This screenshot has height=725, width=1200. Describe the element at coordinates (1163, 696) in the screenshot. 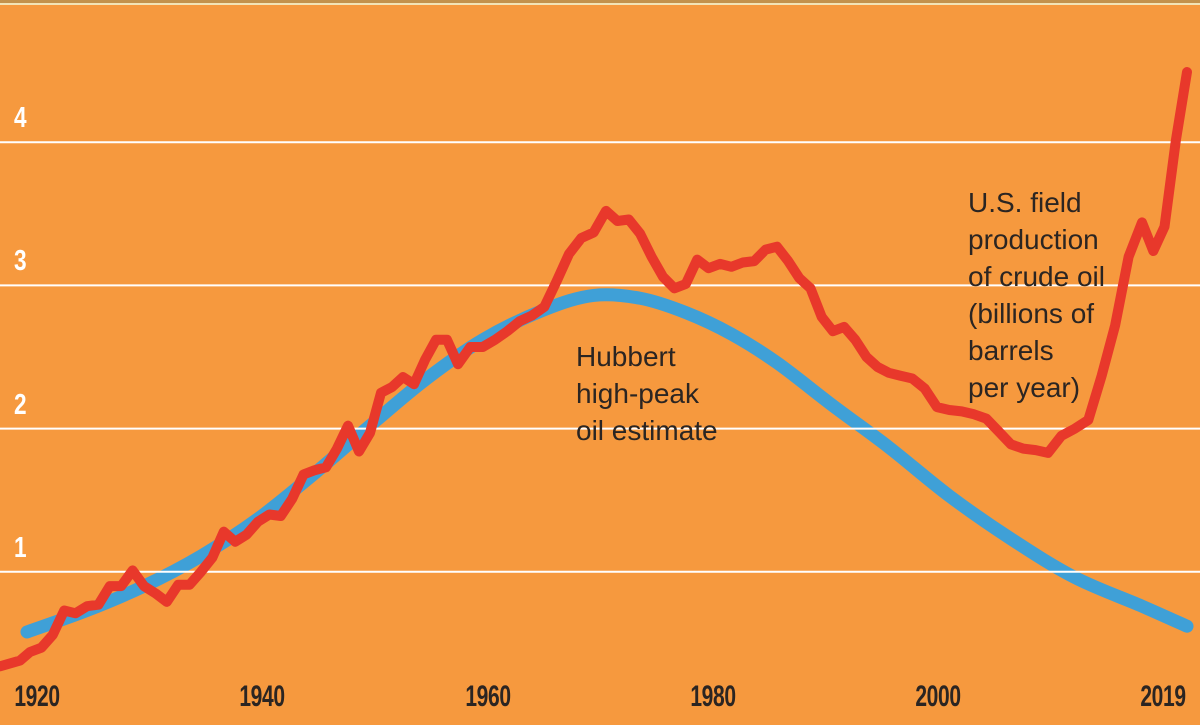

I see `x-tick-label-2019: 2019` at that location.